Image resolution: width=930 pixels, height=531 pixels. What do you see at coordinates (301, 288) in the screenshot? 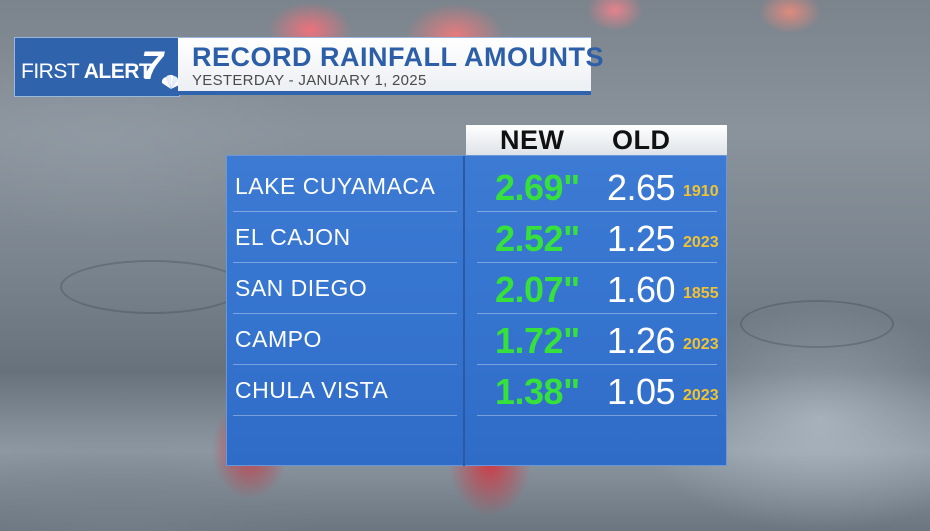
I see `location-name: SAN DIEGO` at bounding box center [301, 288].